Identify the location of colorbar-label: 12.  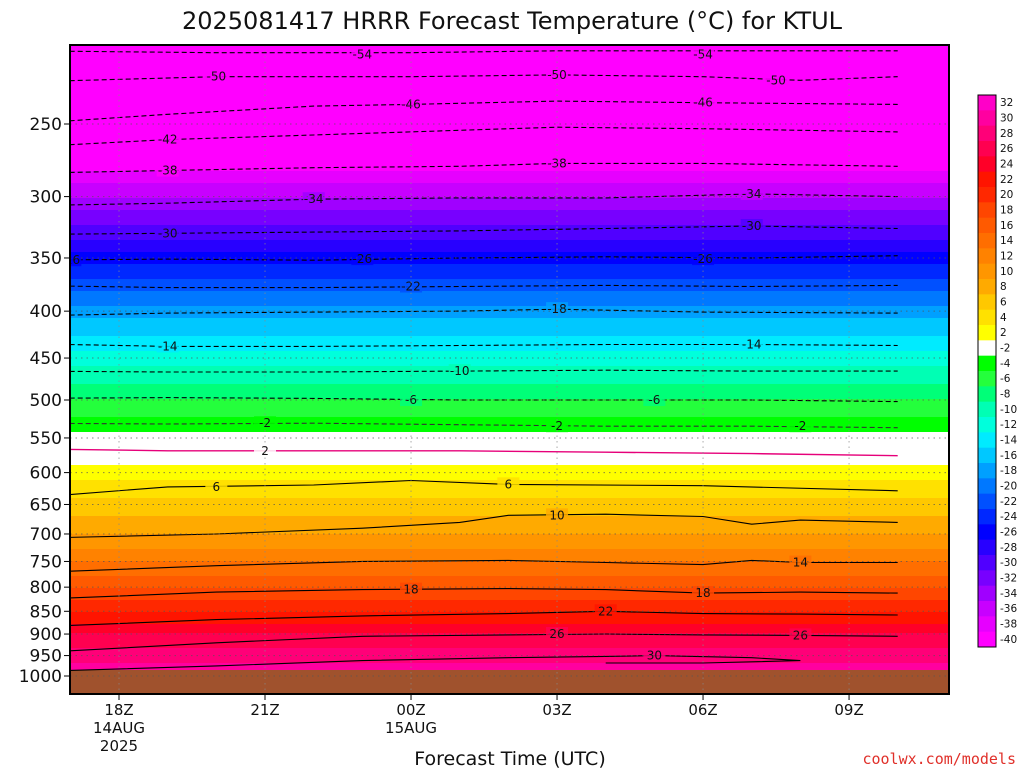
(1006, 257).